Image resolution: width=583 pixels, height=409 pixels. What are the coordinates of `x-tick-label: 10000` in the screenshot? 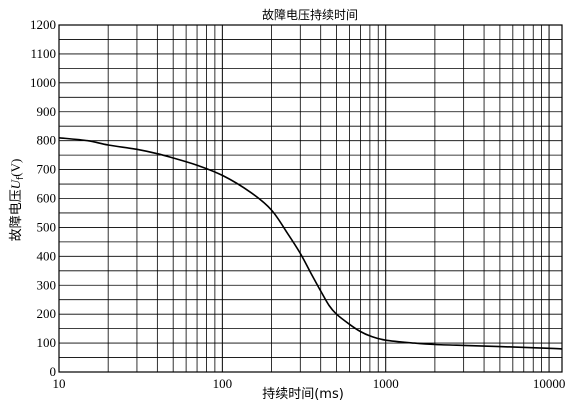 It's located at (549, 383).